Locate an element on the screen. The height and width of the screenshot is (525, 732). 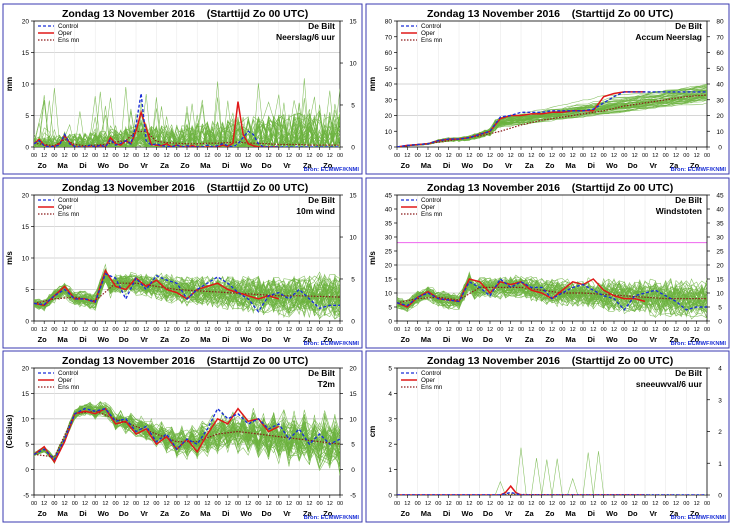
y-tick-label: 80 is located at coordinates (389, 22).